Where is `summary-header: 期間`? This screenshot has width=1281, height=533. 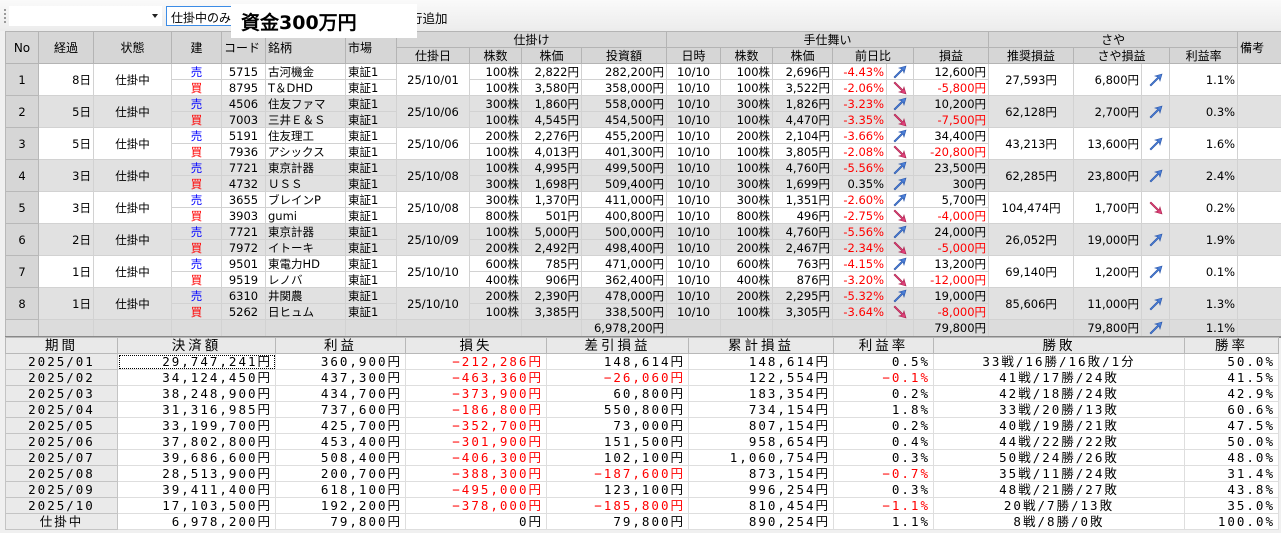 summary-header: 期間 is located at coordinates (61, 345).